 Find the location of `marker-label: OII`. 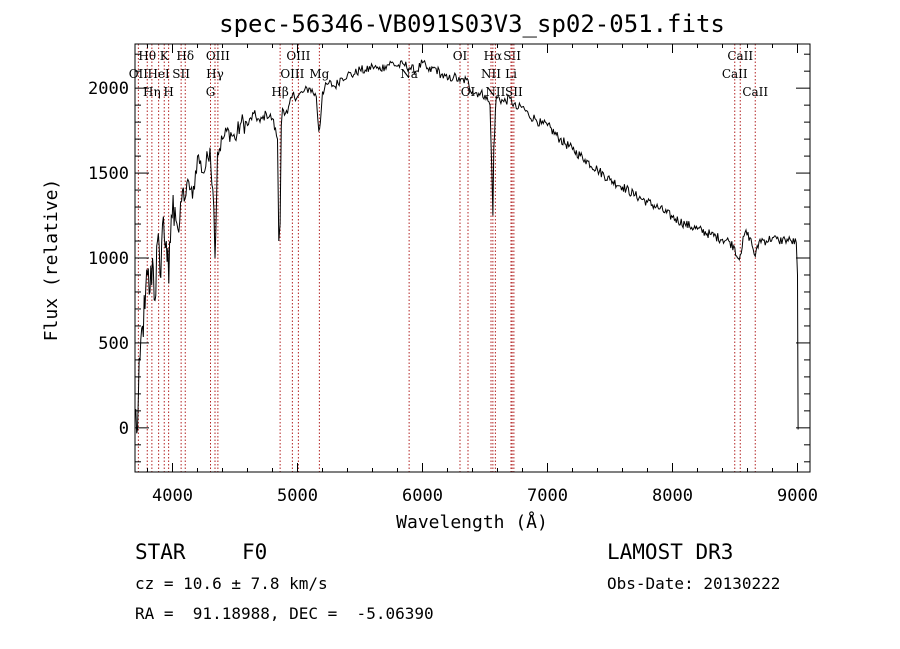

marker-label: OII is located at coordinates (139, 74).